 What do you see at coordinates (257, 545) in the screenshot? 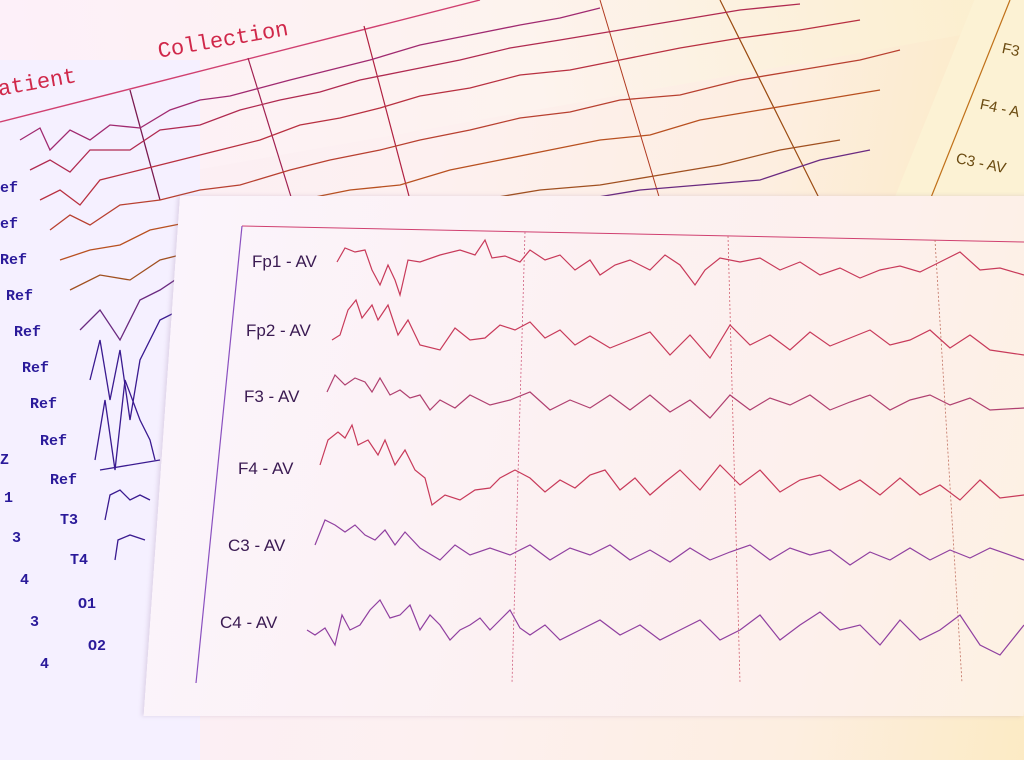
I see `channel-label-c3: C3 - AV` at bounding box center [257, 545].